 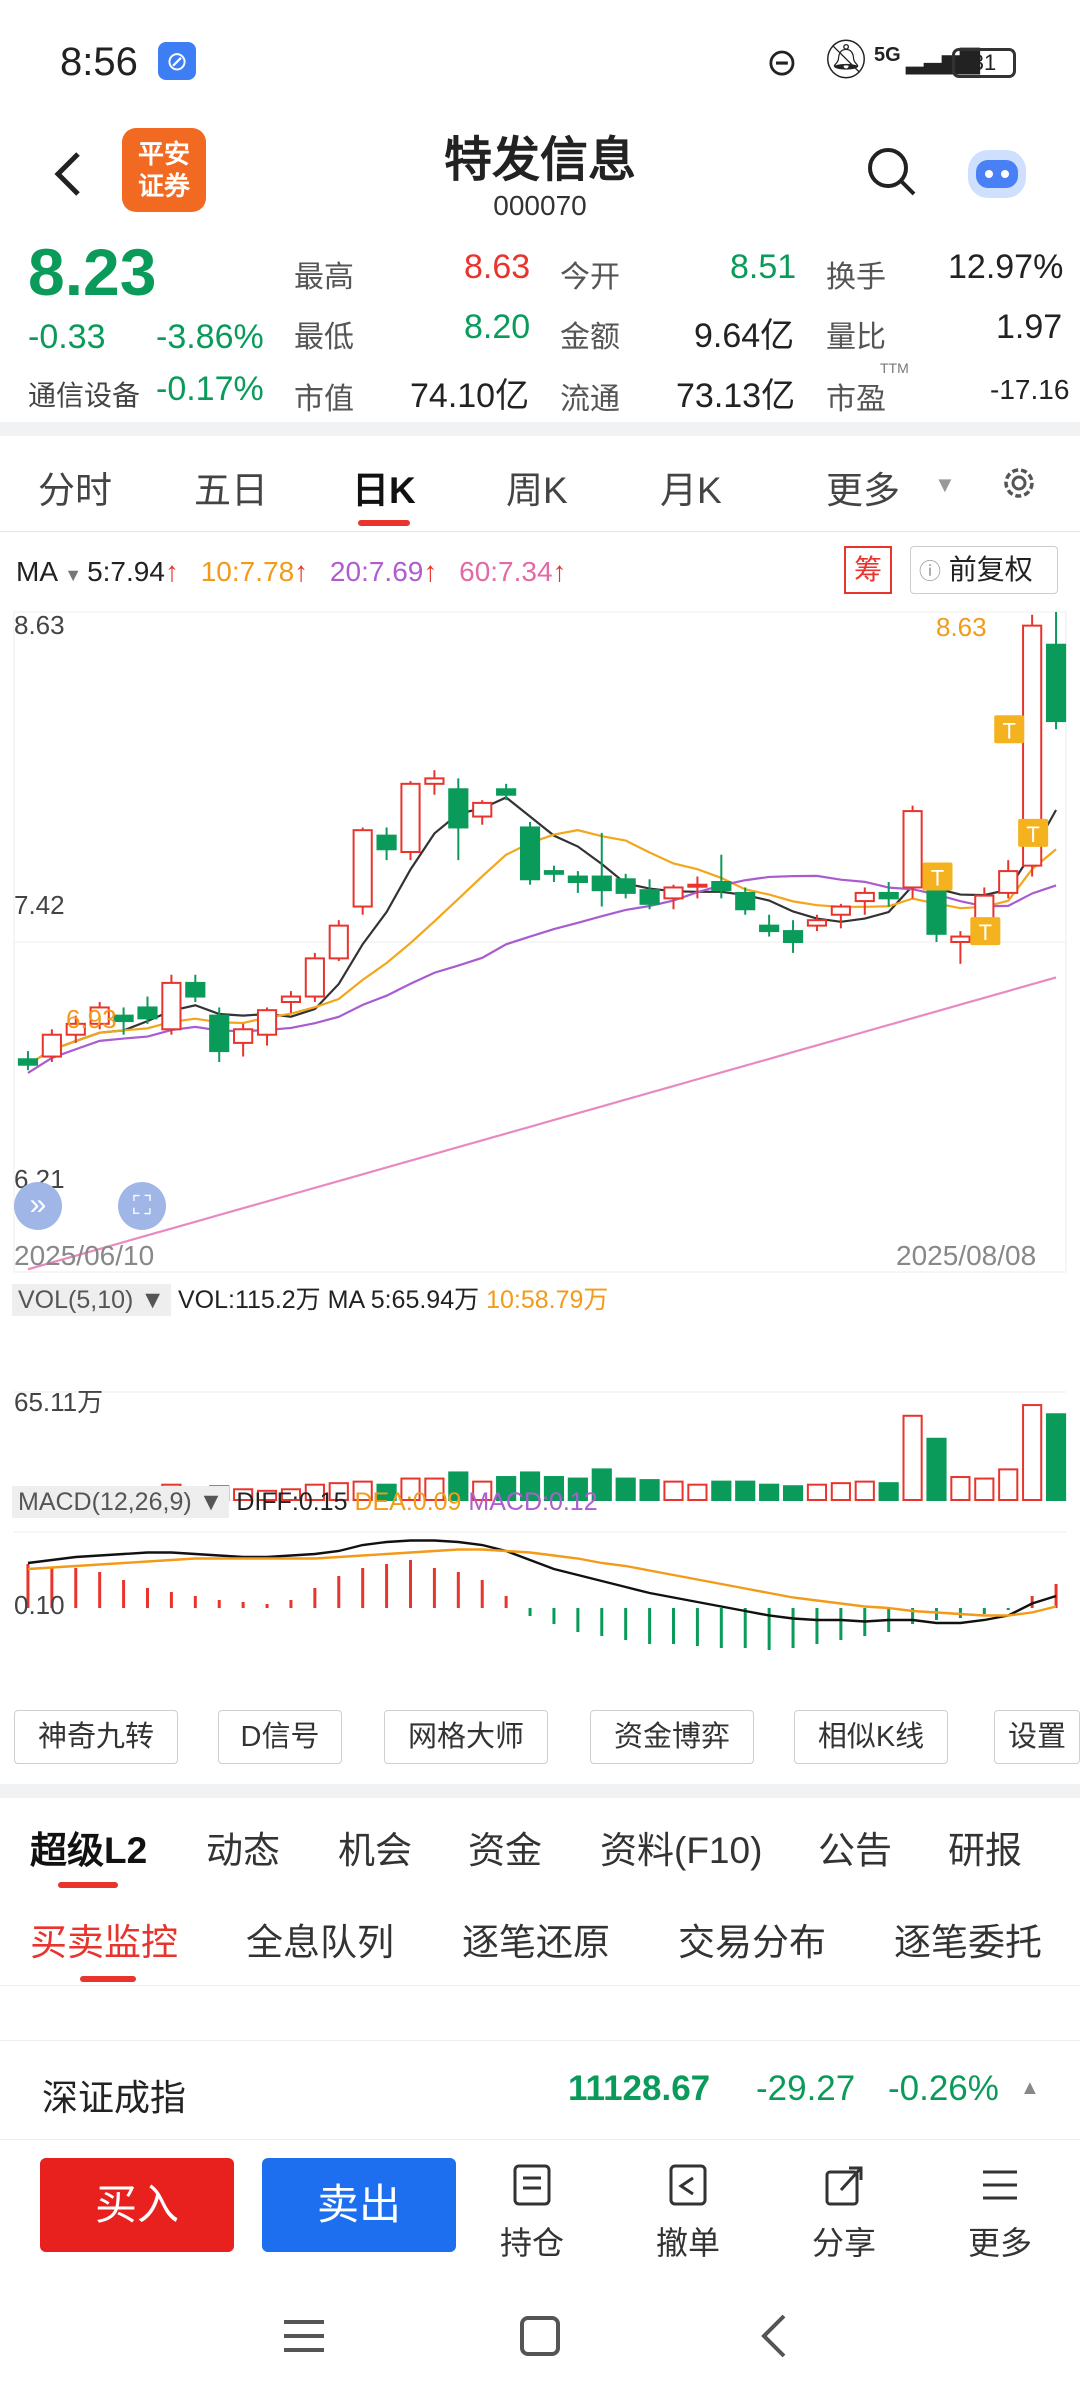 What do you see at coordinates (537, 490) in the screenshot?
I see `tab-weekly-k: 周K` at bounding box center [537, 490].